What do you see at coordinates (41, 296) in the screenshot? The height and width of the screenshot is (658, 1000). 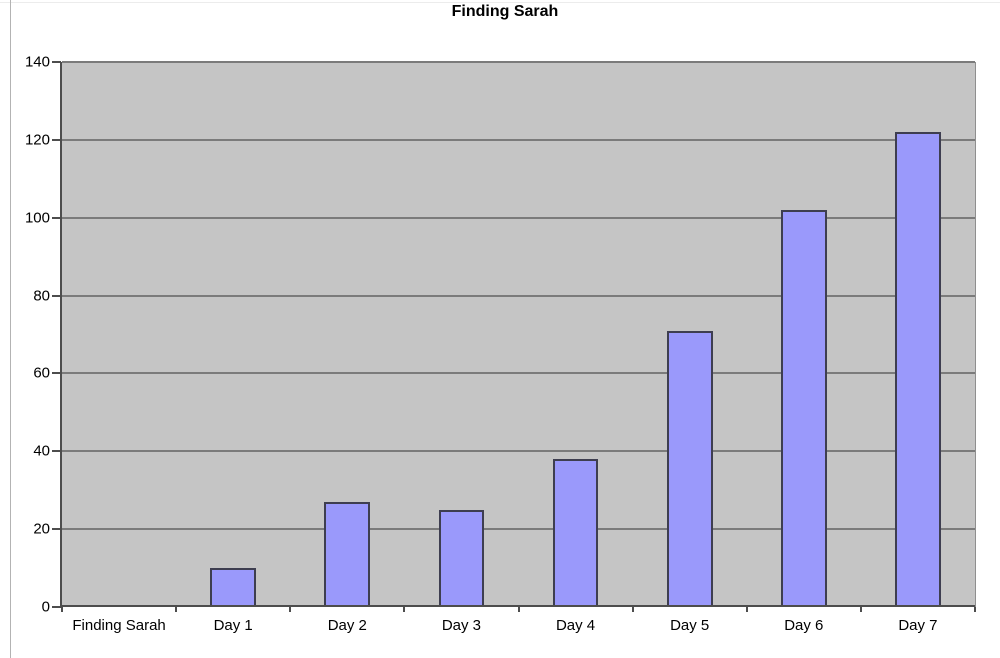 I see `y-axis-label: 80` at bounding box center [41, 296].